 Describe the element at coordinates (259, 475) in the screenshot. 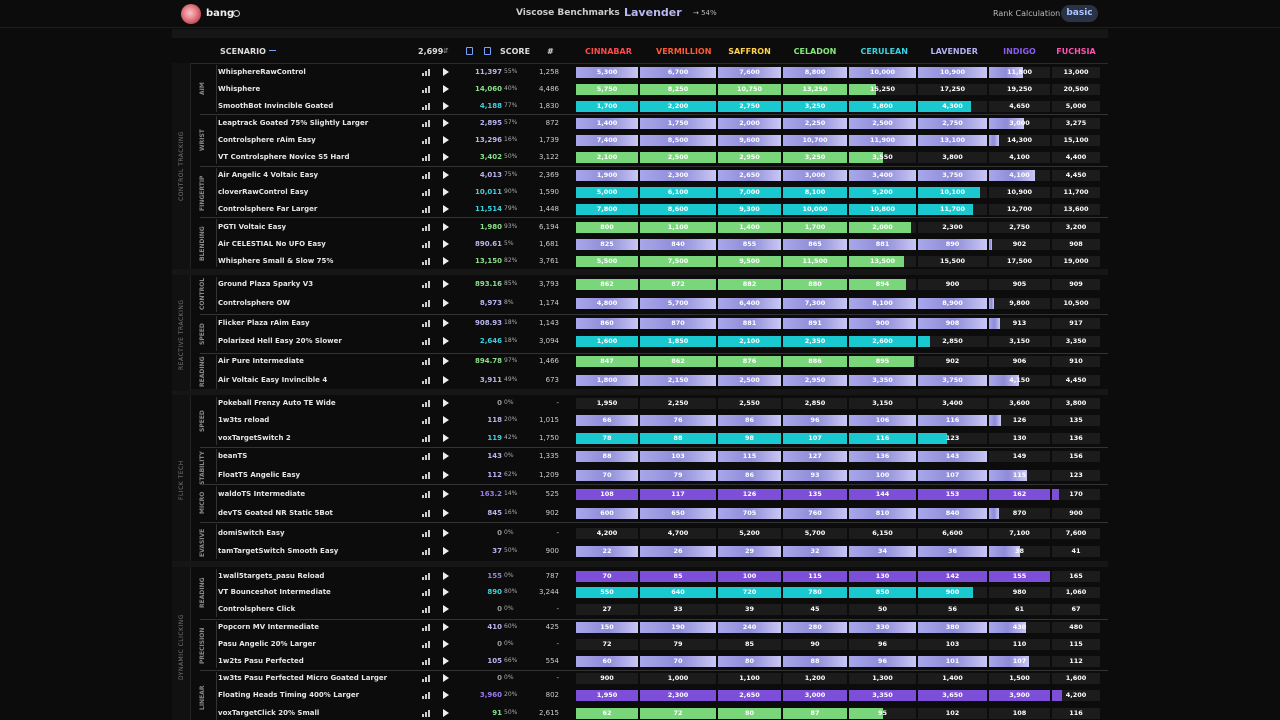

I see `scenario-name: FloatTS Angelic Easy` at that location.